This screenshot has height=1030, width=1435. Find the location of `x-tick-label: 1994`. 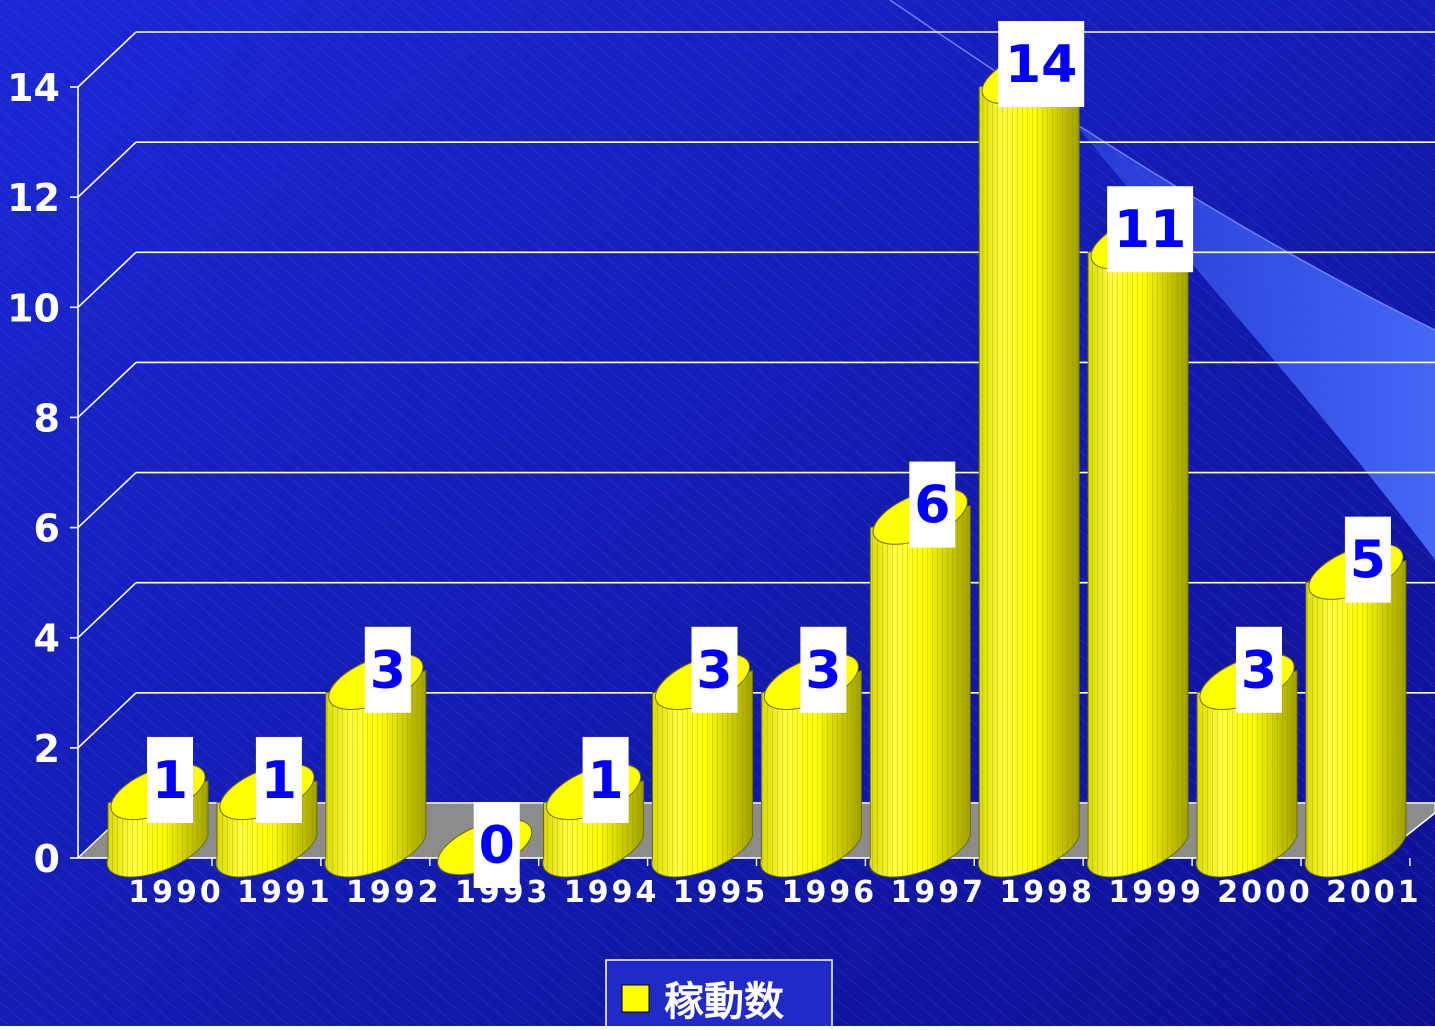

x-tick-label: 1994 is located at coordinates (612, 892).